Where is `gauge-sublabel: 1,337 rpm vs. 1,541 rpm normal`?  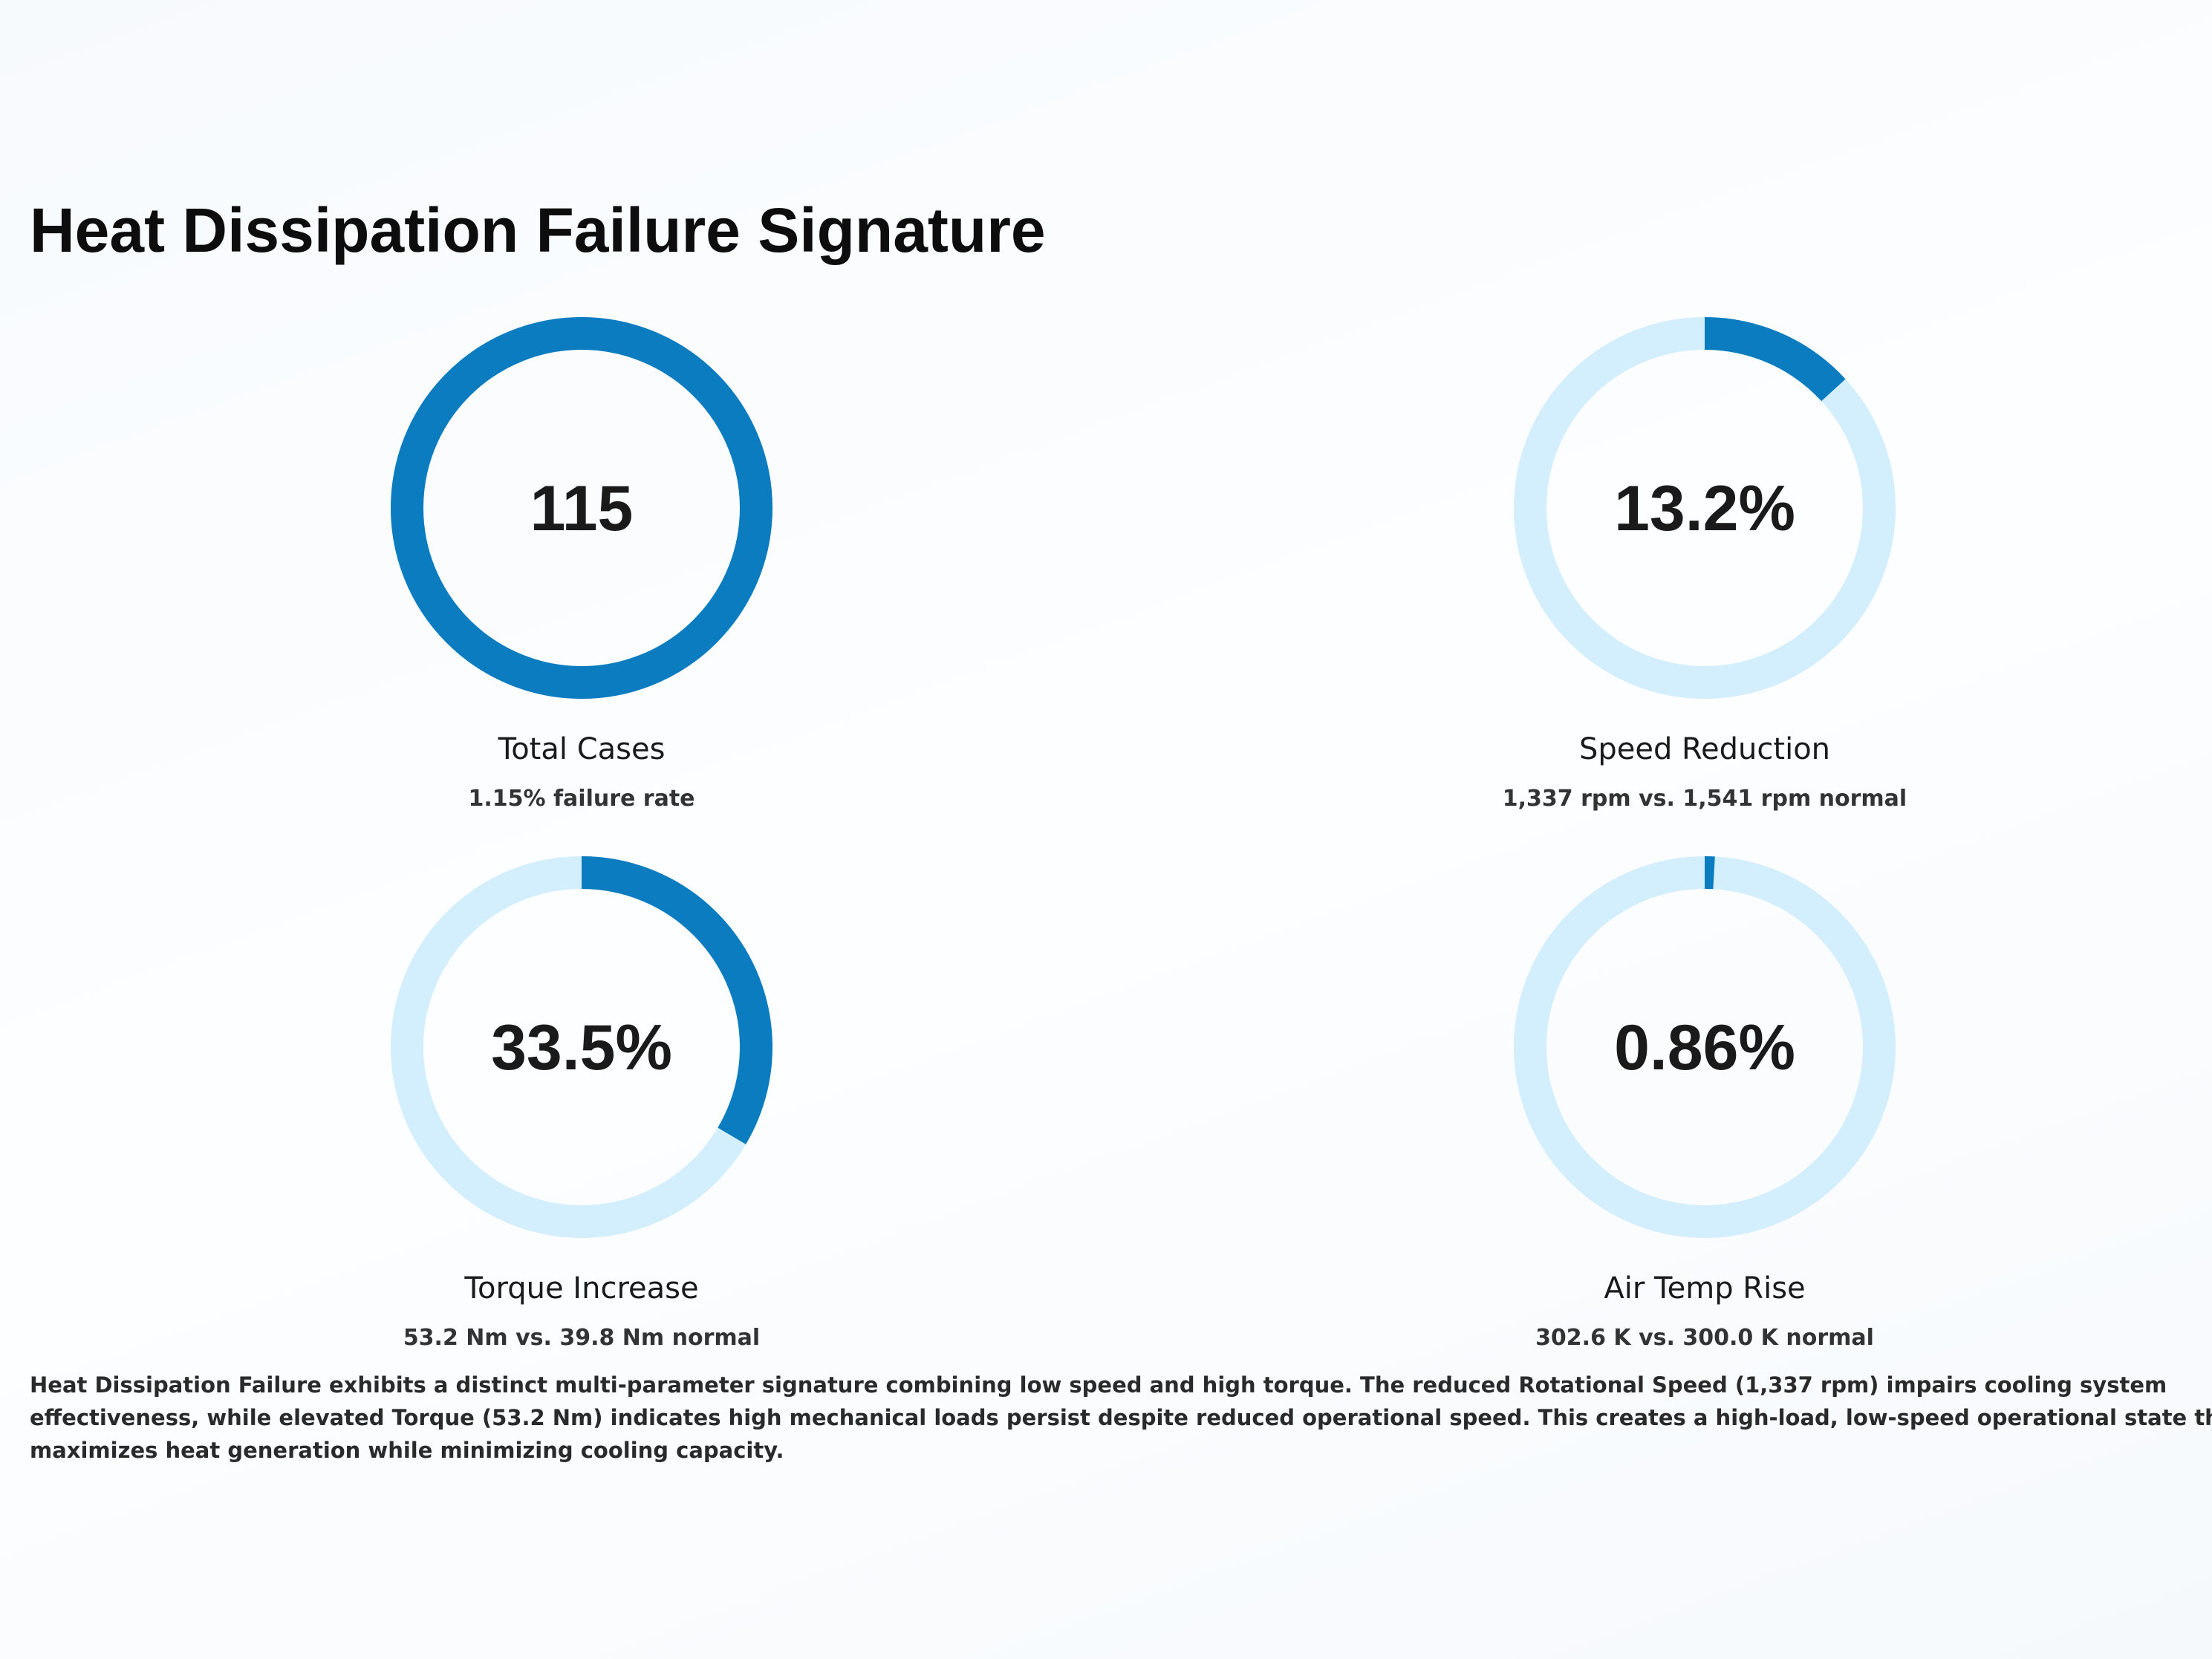
gauge-sublabel: 1,337 rpm vs. 1,541 rpm normal is located at coordinates (1705, 799).